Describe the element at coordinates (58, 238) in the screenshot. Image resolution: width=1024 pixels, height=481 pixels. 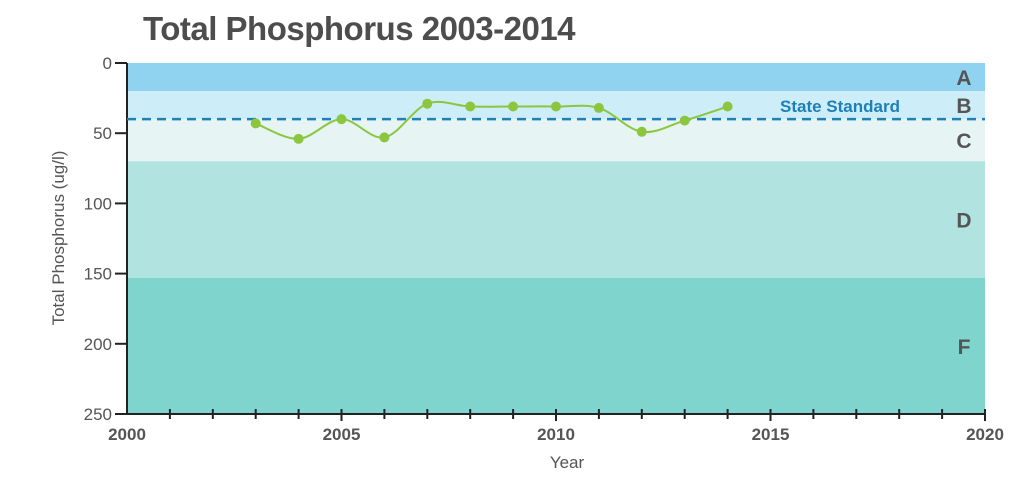
I see `y-axis-title: Total Phosphorus (ug/l)` at that location.